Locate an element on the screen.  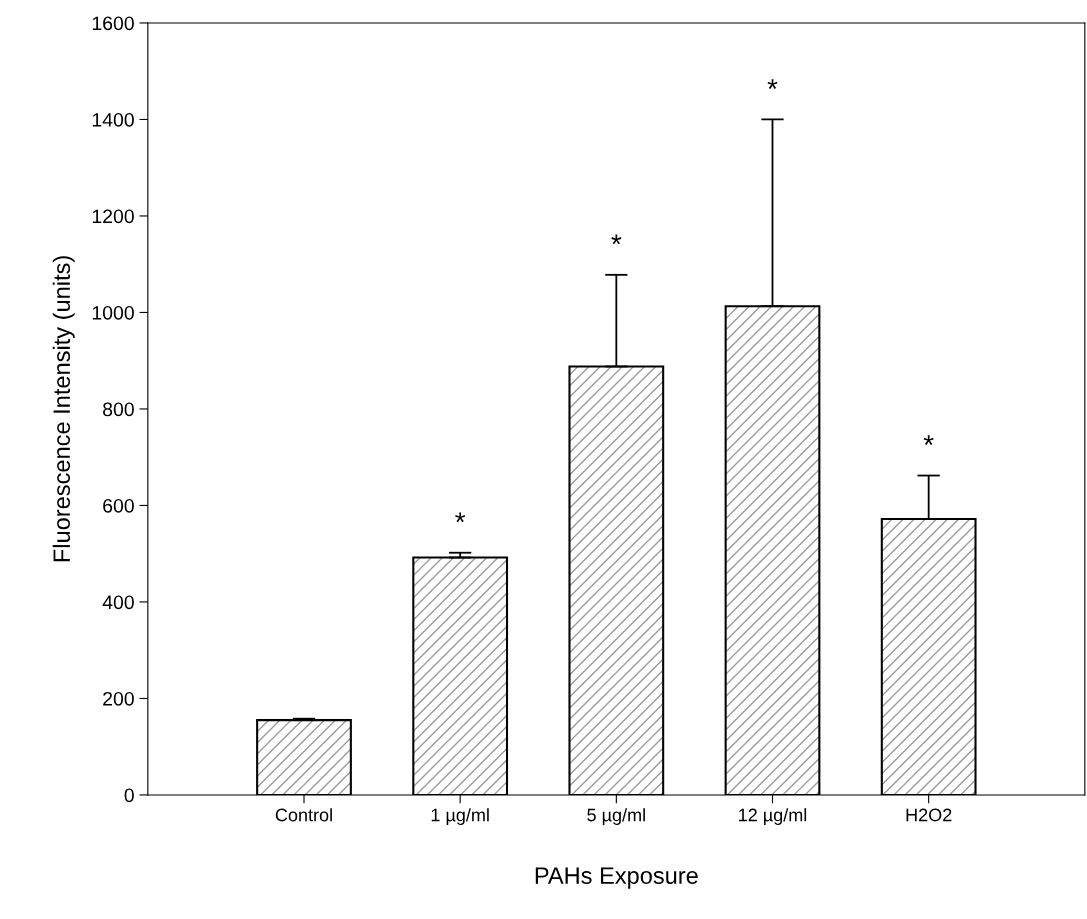
x-tick-label: Control is located at coordinates (303, 815).